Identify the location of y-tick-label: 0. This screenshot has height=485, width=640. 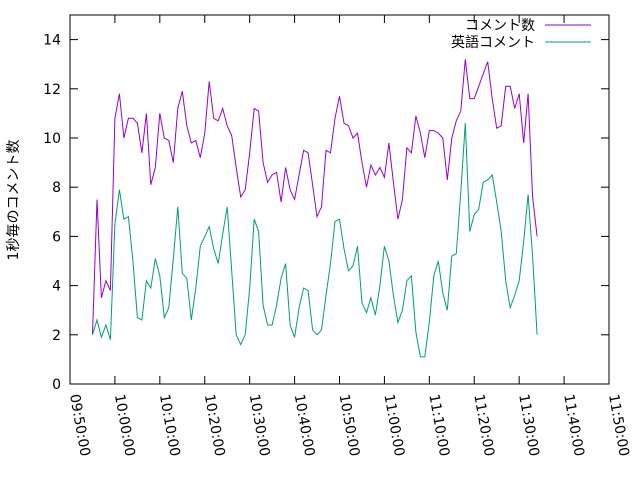
(56, 385).